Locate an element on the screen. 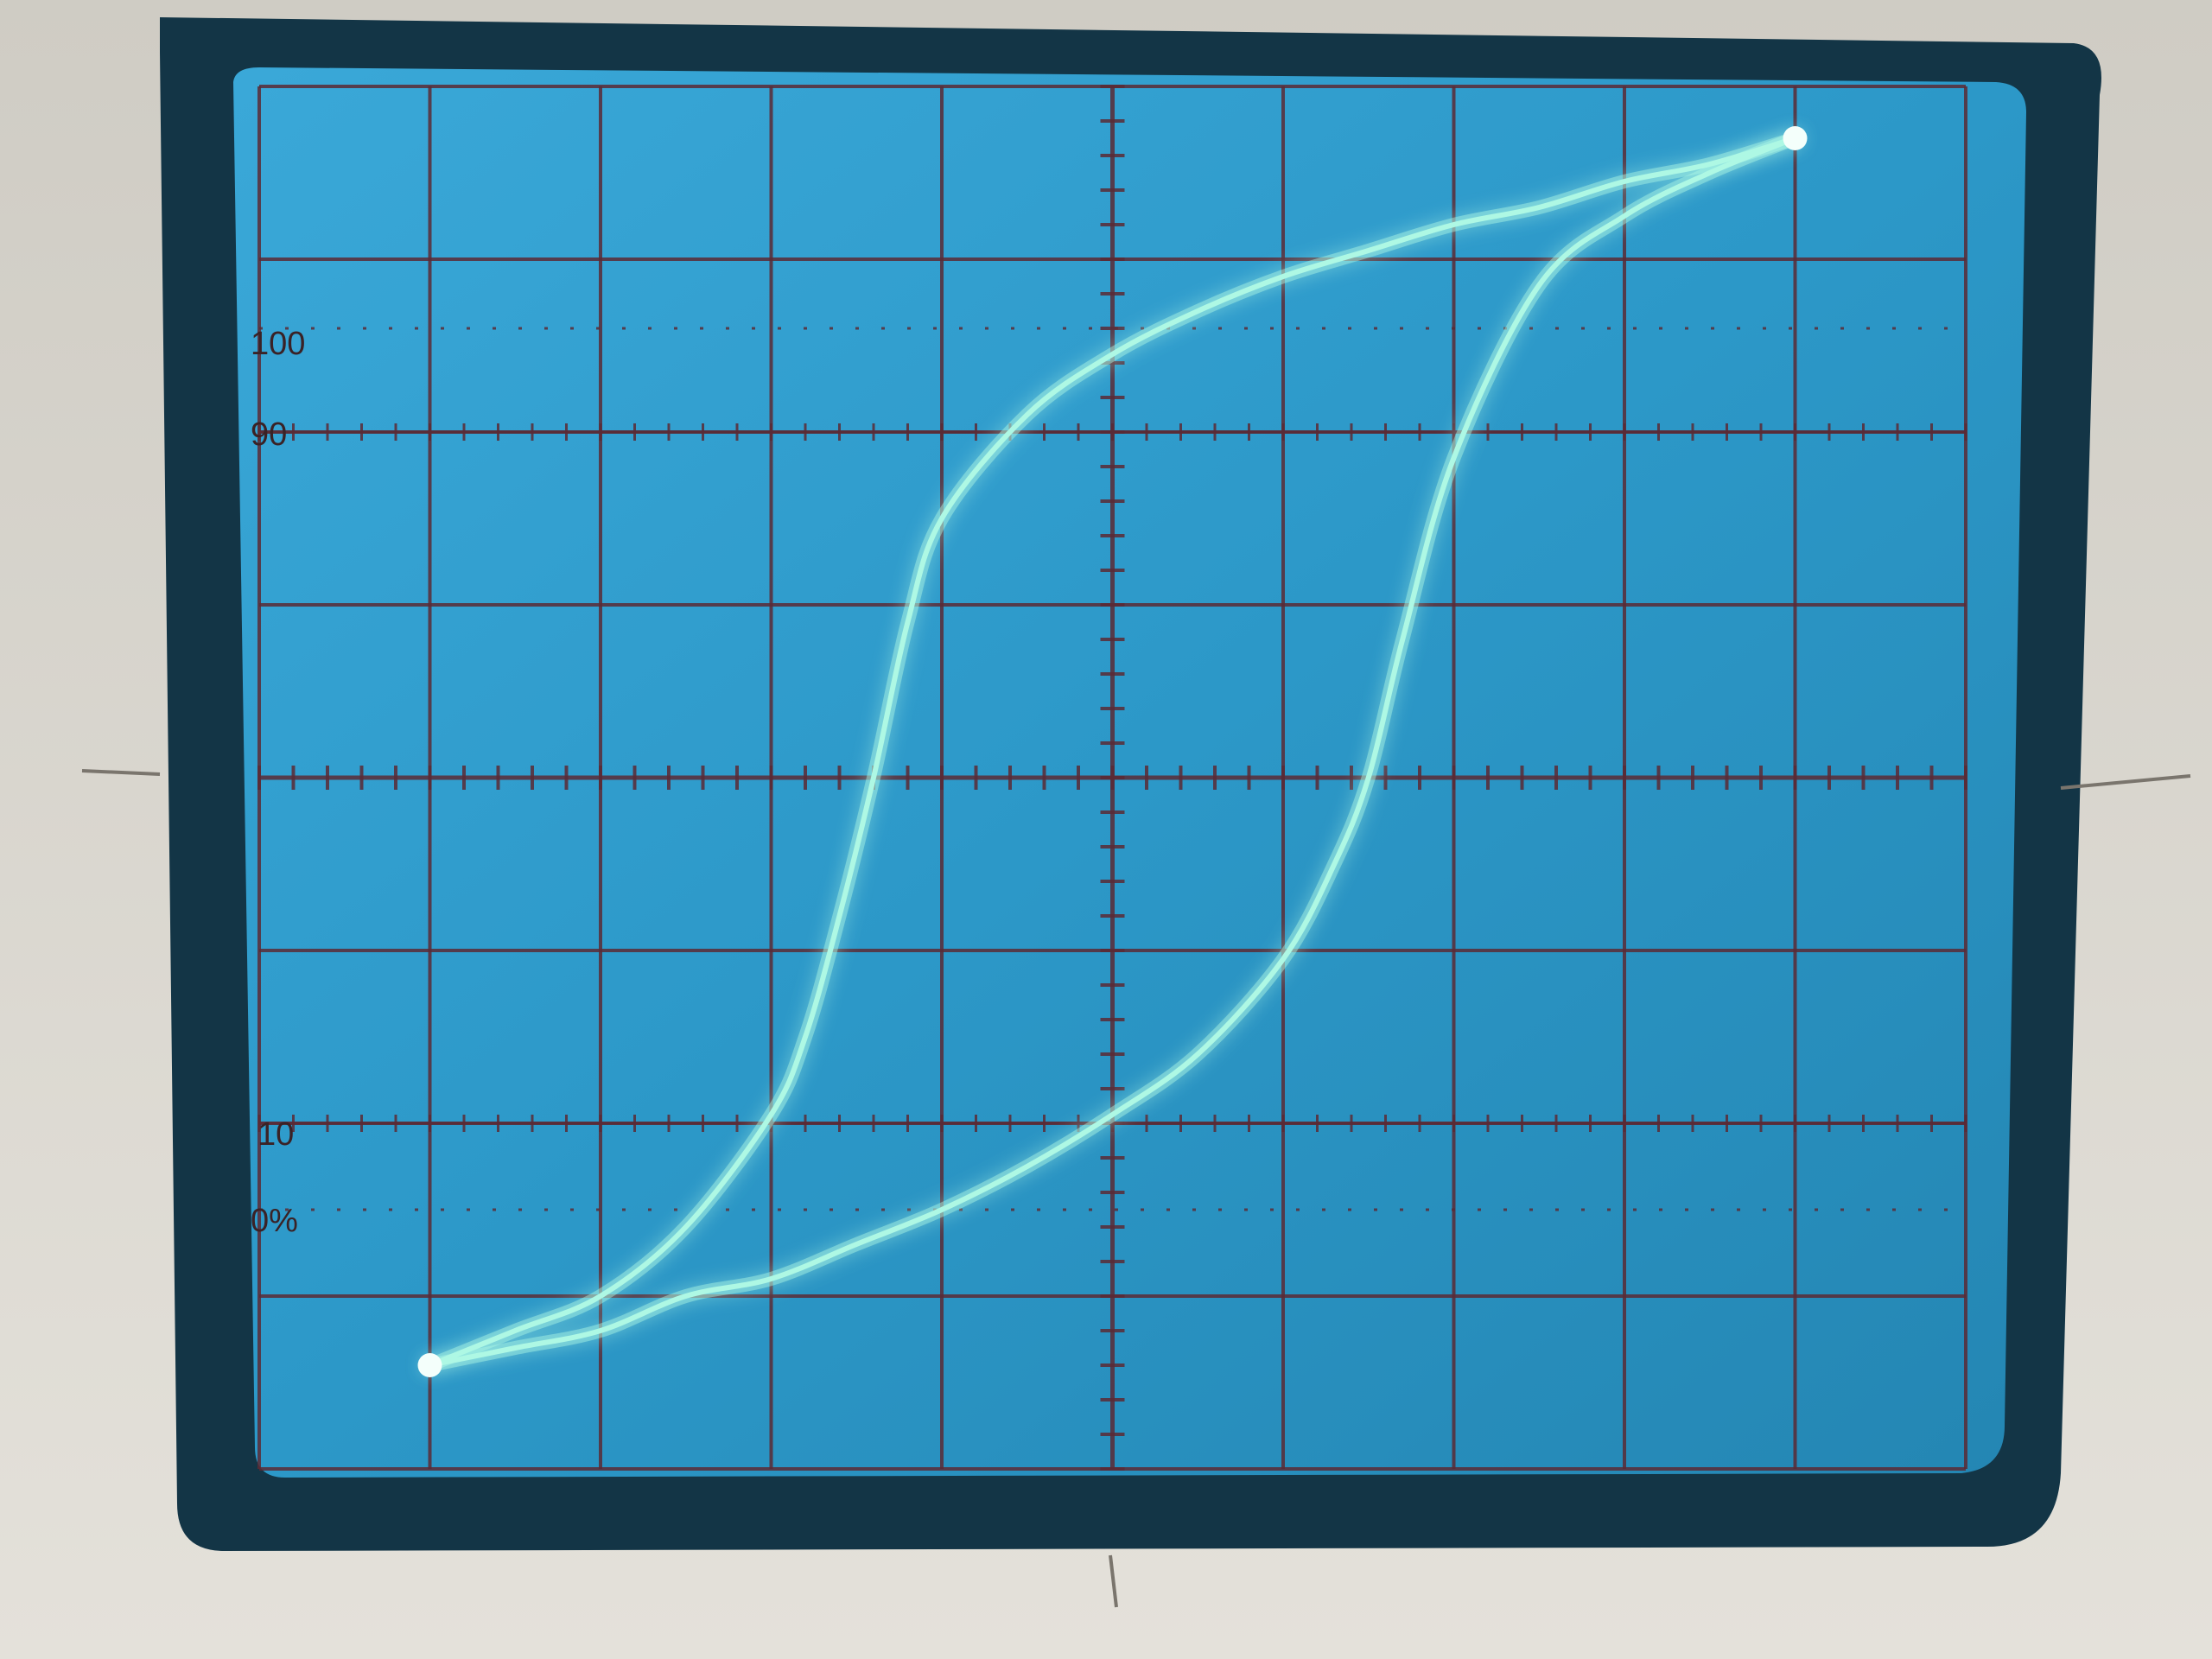 This screenshot has height=1659, width=2212. bezel-mark-right is located at coordinates (2125, 782).